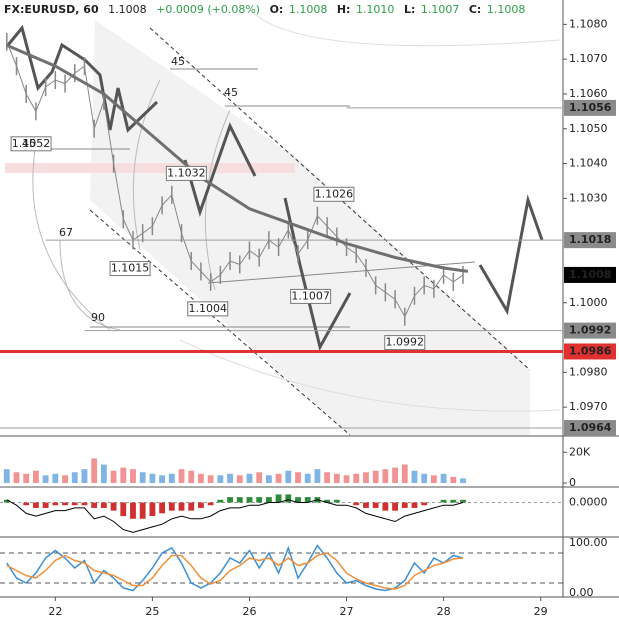 Image resolution: width=619 pixels, height=626 pixels. Describe the element at coordinates (588, 197) in the screenshot. I see `y-tick-label: 1.1030` at that location.